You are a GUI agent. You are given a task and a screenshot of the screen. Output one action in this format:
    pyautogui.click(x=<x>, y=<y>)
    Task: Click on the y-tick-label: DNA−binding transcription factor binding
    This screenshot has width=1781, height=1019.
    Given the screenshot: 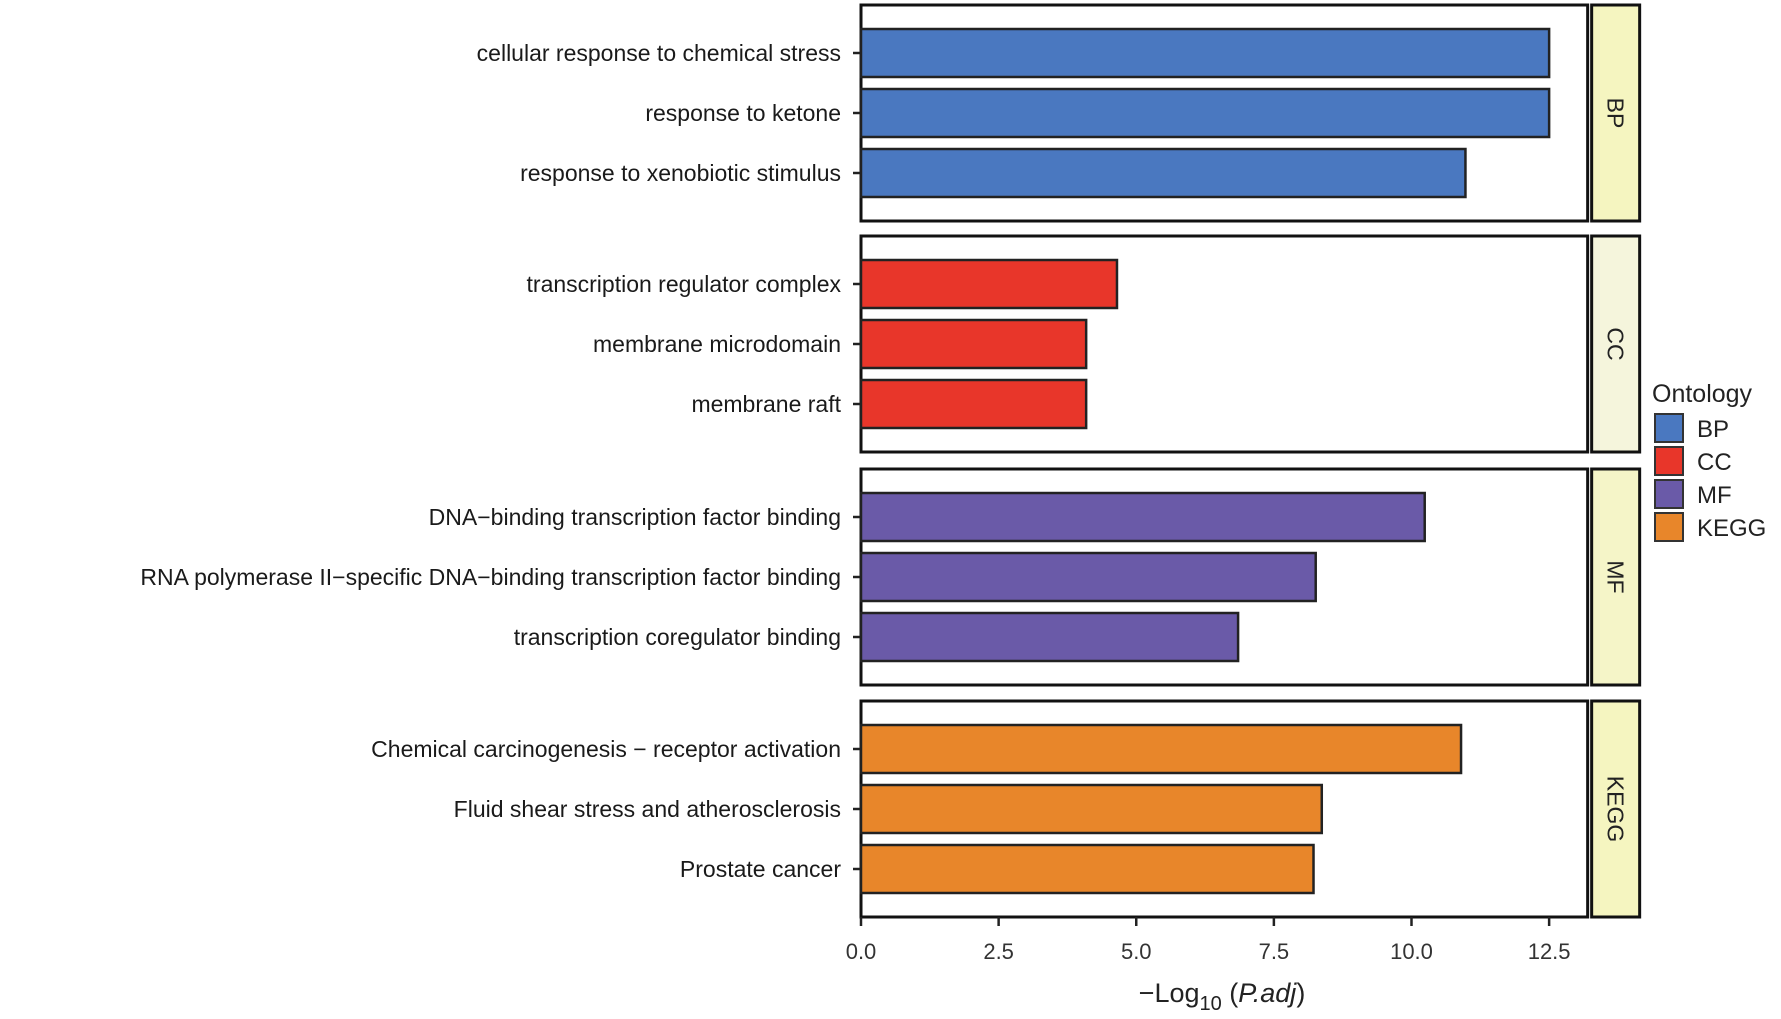 What is the action you would take?
    pyautogui.click(x=635, y=517)
    